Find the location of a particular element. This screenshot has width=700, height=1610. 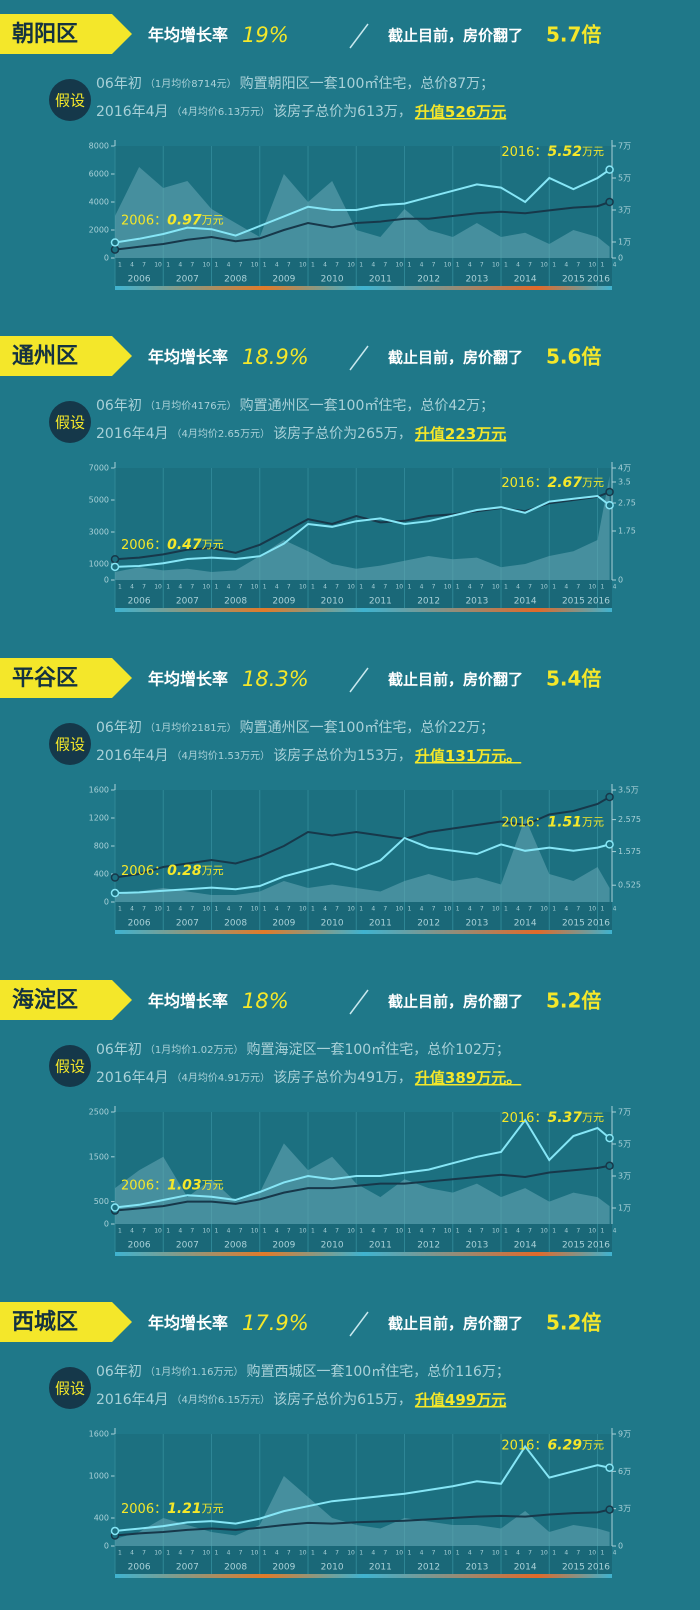

annotation-unit: 万元 is located at coordinates (213, 544).